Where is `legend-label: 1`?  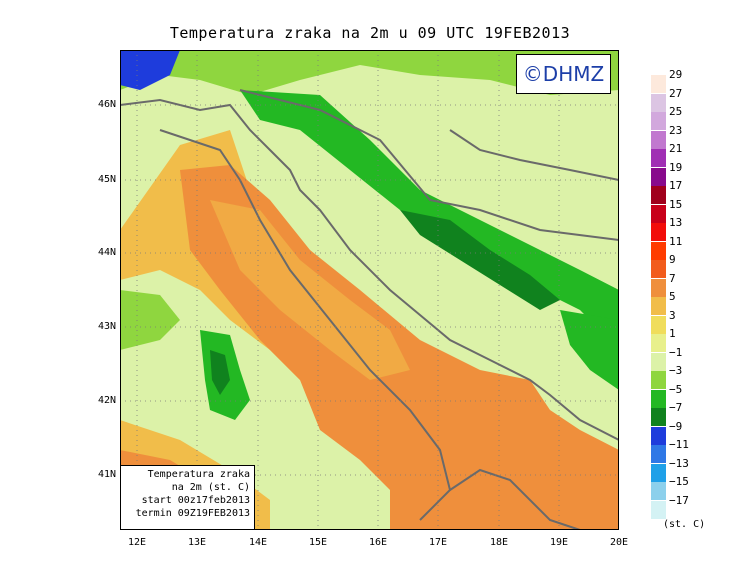 legend-label: 1 is located at coordinates (672, 333).